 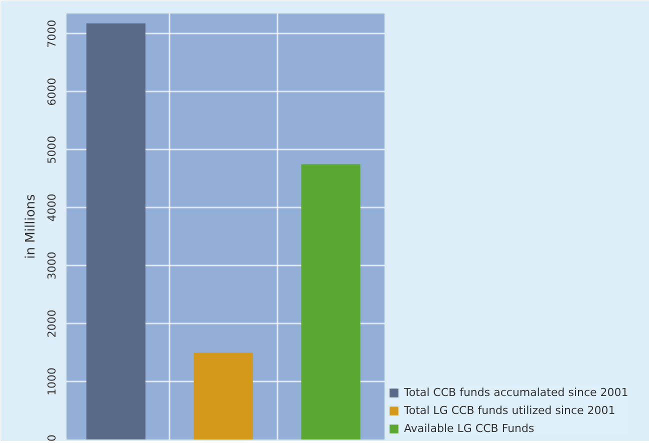 What do you see at coordinates (52, 208) in the screenshot?
I see `y-tick-label: 4000` at bounding box center [52, 208].